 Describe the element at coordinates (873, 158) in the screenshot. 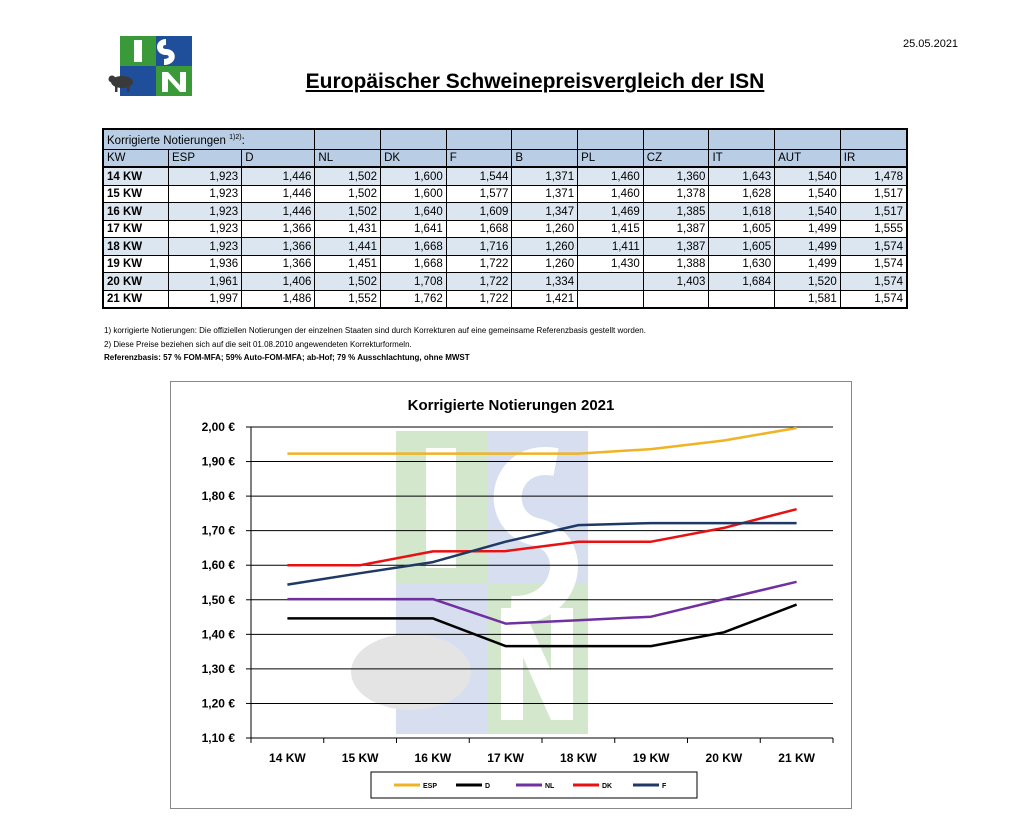

I see `column-header: IR` at that location.